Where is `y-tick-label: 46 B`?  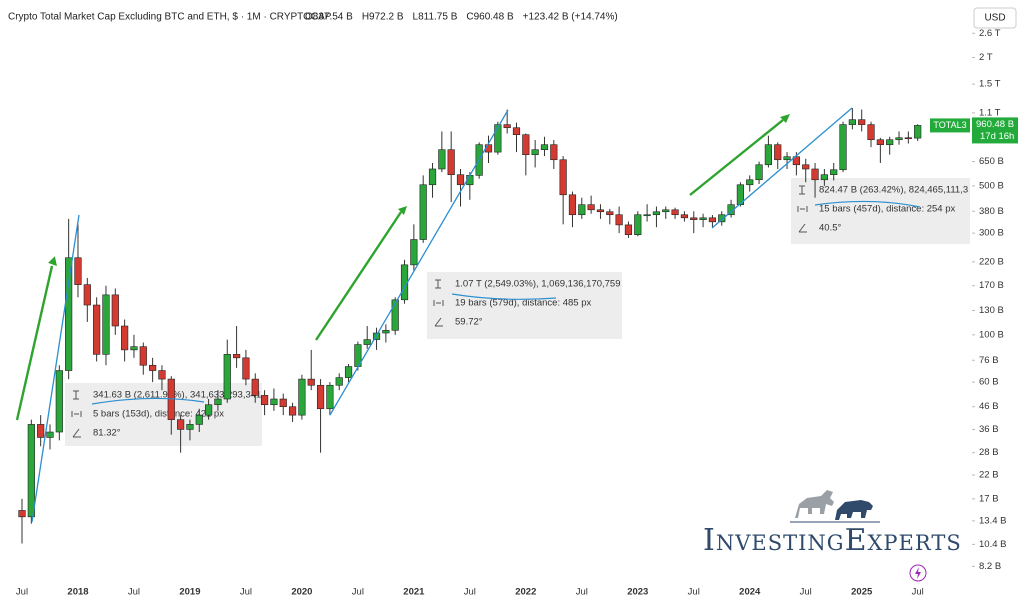 y-tick-label: 46 B is located at coordinates (989, 406).